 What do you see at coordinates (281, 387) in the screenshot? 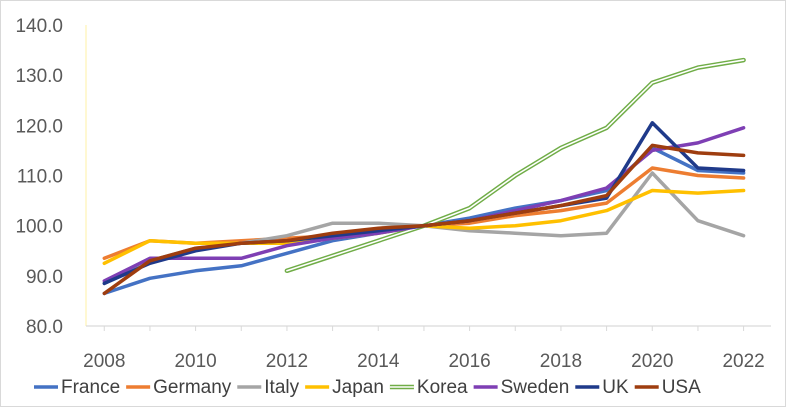
I see `legend-label: Italy` at bounding box center [281, 387].